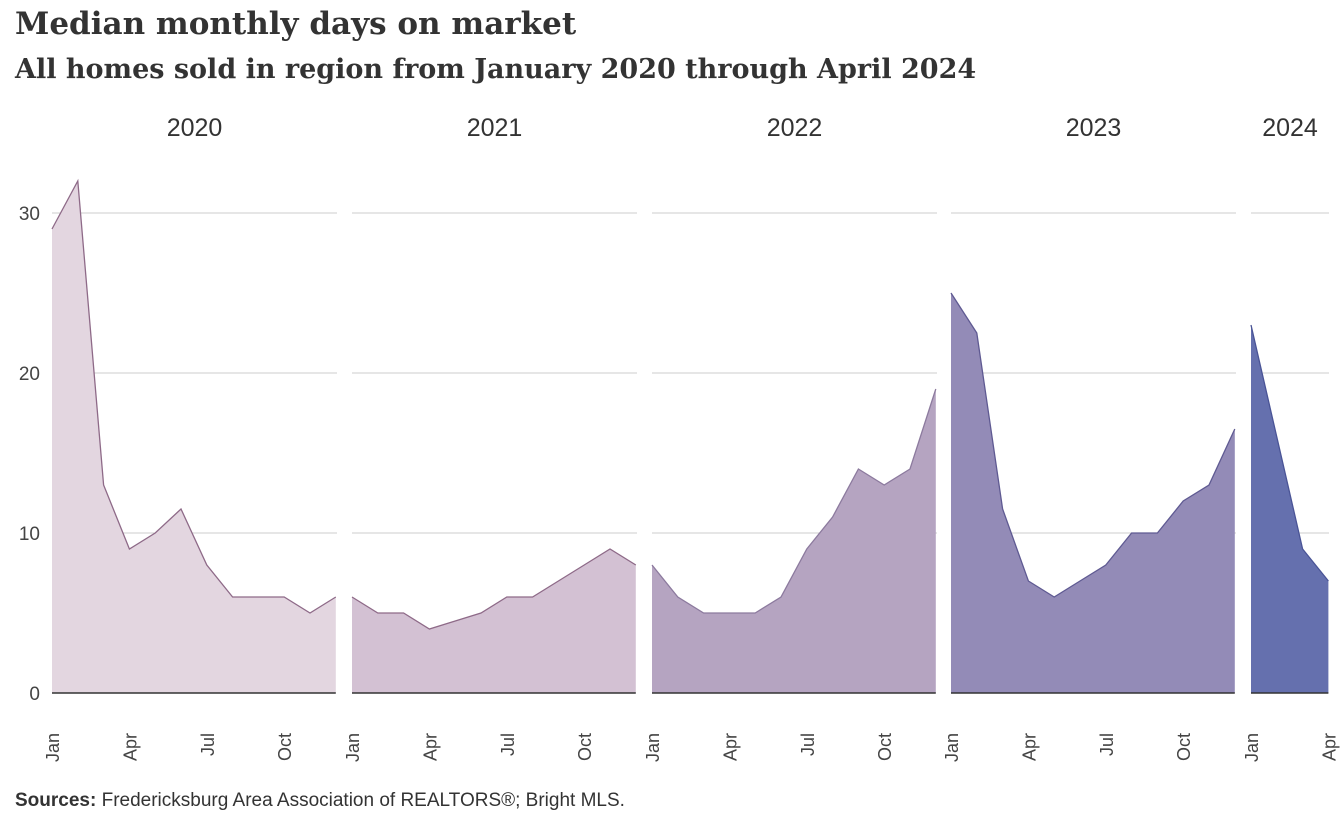  Describe the element at coordinates (29, 214) in the screenshot. I see `y-tick-label: 30` at that location.